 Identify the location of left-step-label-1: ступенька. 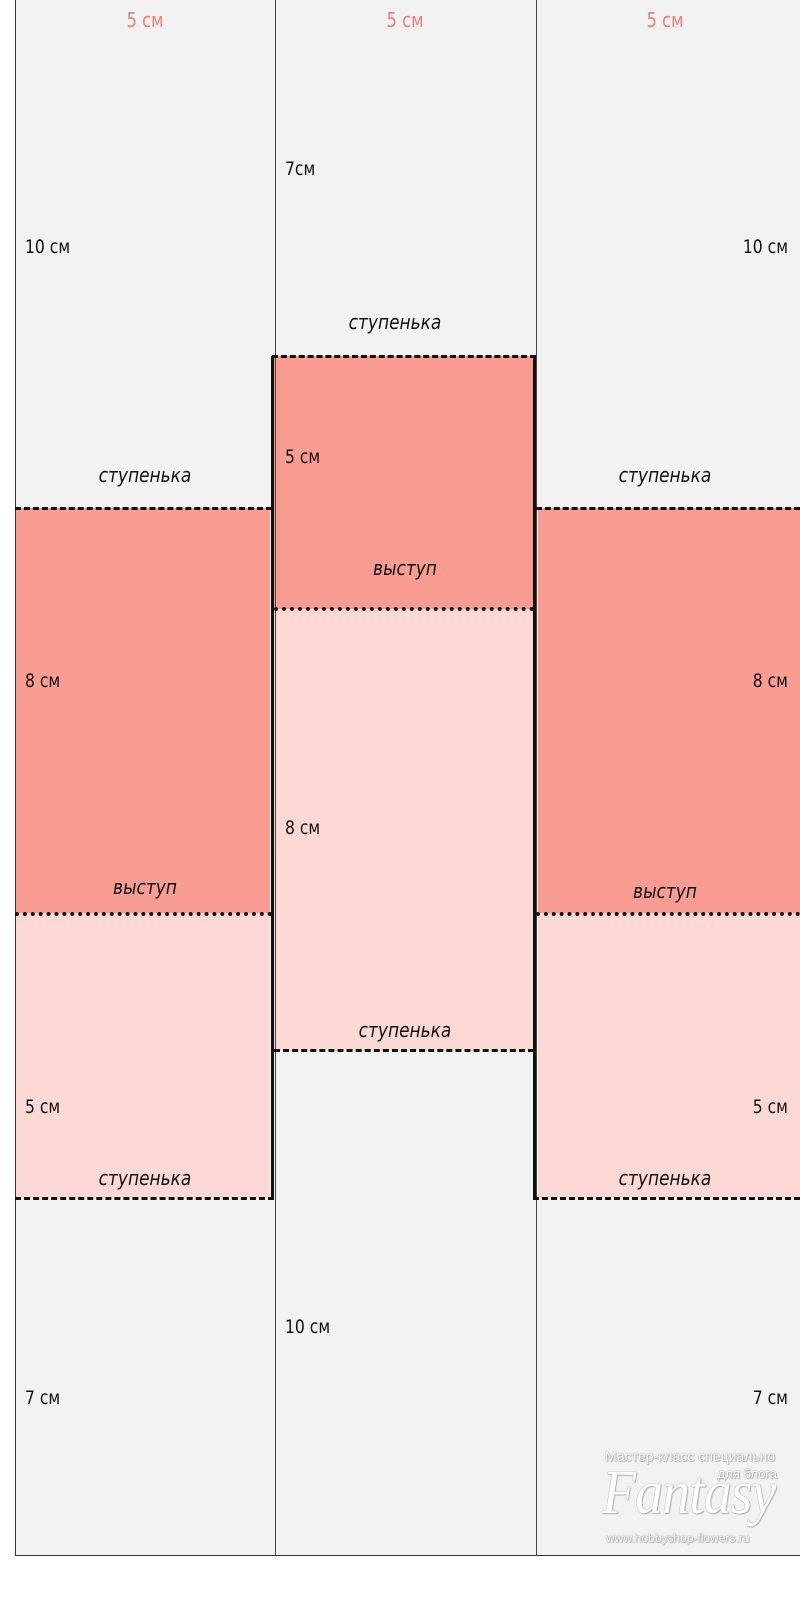
(145, 475).